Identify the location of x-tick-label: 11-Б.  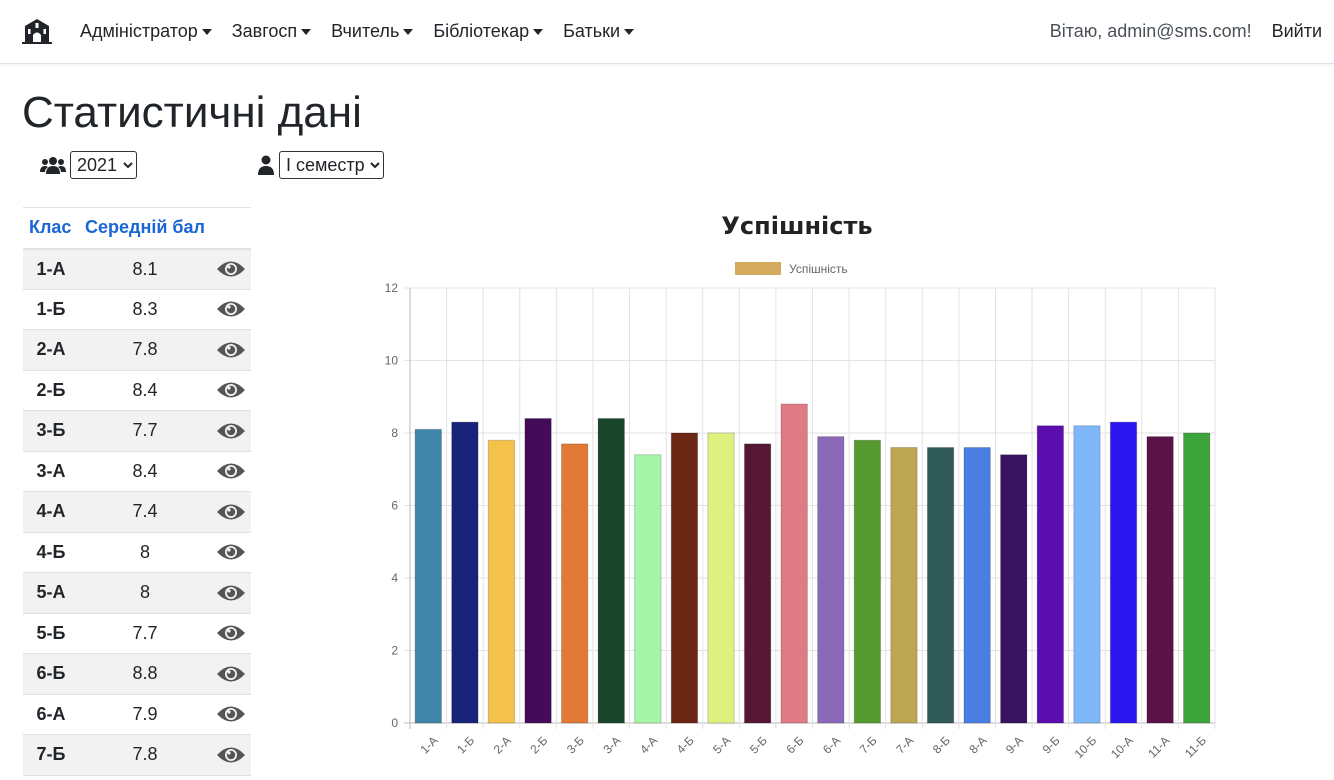
(1195, 746).